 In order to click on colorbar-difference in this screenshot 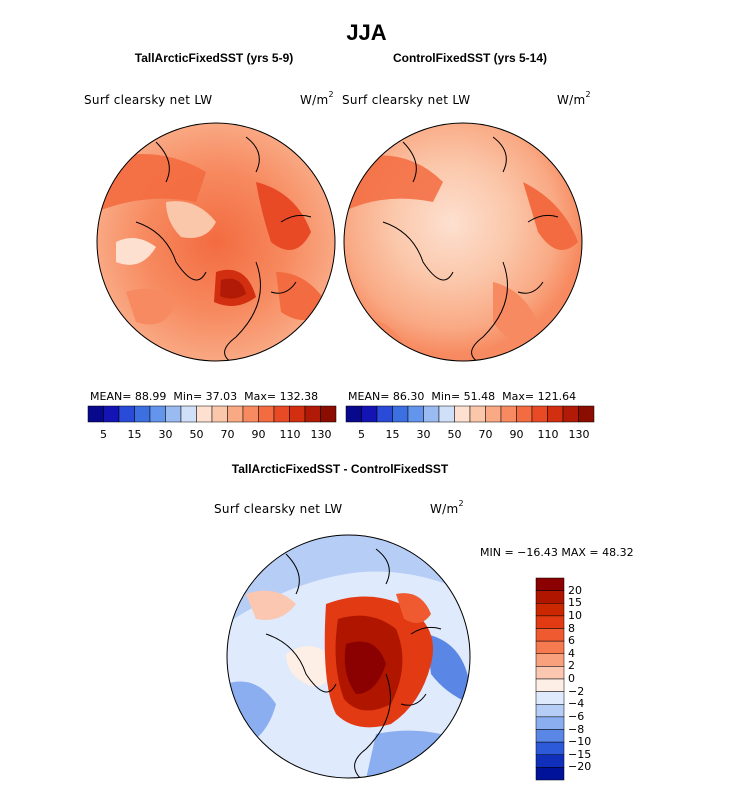, I will do `click(550, 679)`.